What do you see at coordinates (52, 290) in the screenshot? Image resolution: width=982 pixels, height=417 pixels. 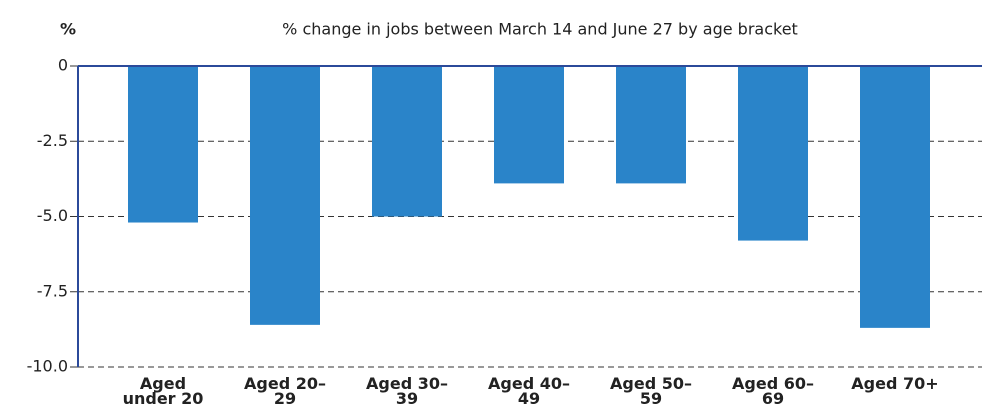 I see `y-tick-label: -7.5` at bounding box center [52, 290].